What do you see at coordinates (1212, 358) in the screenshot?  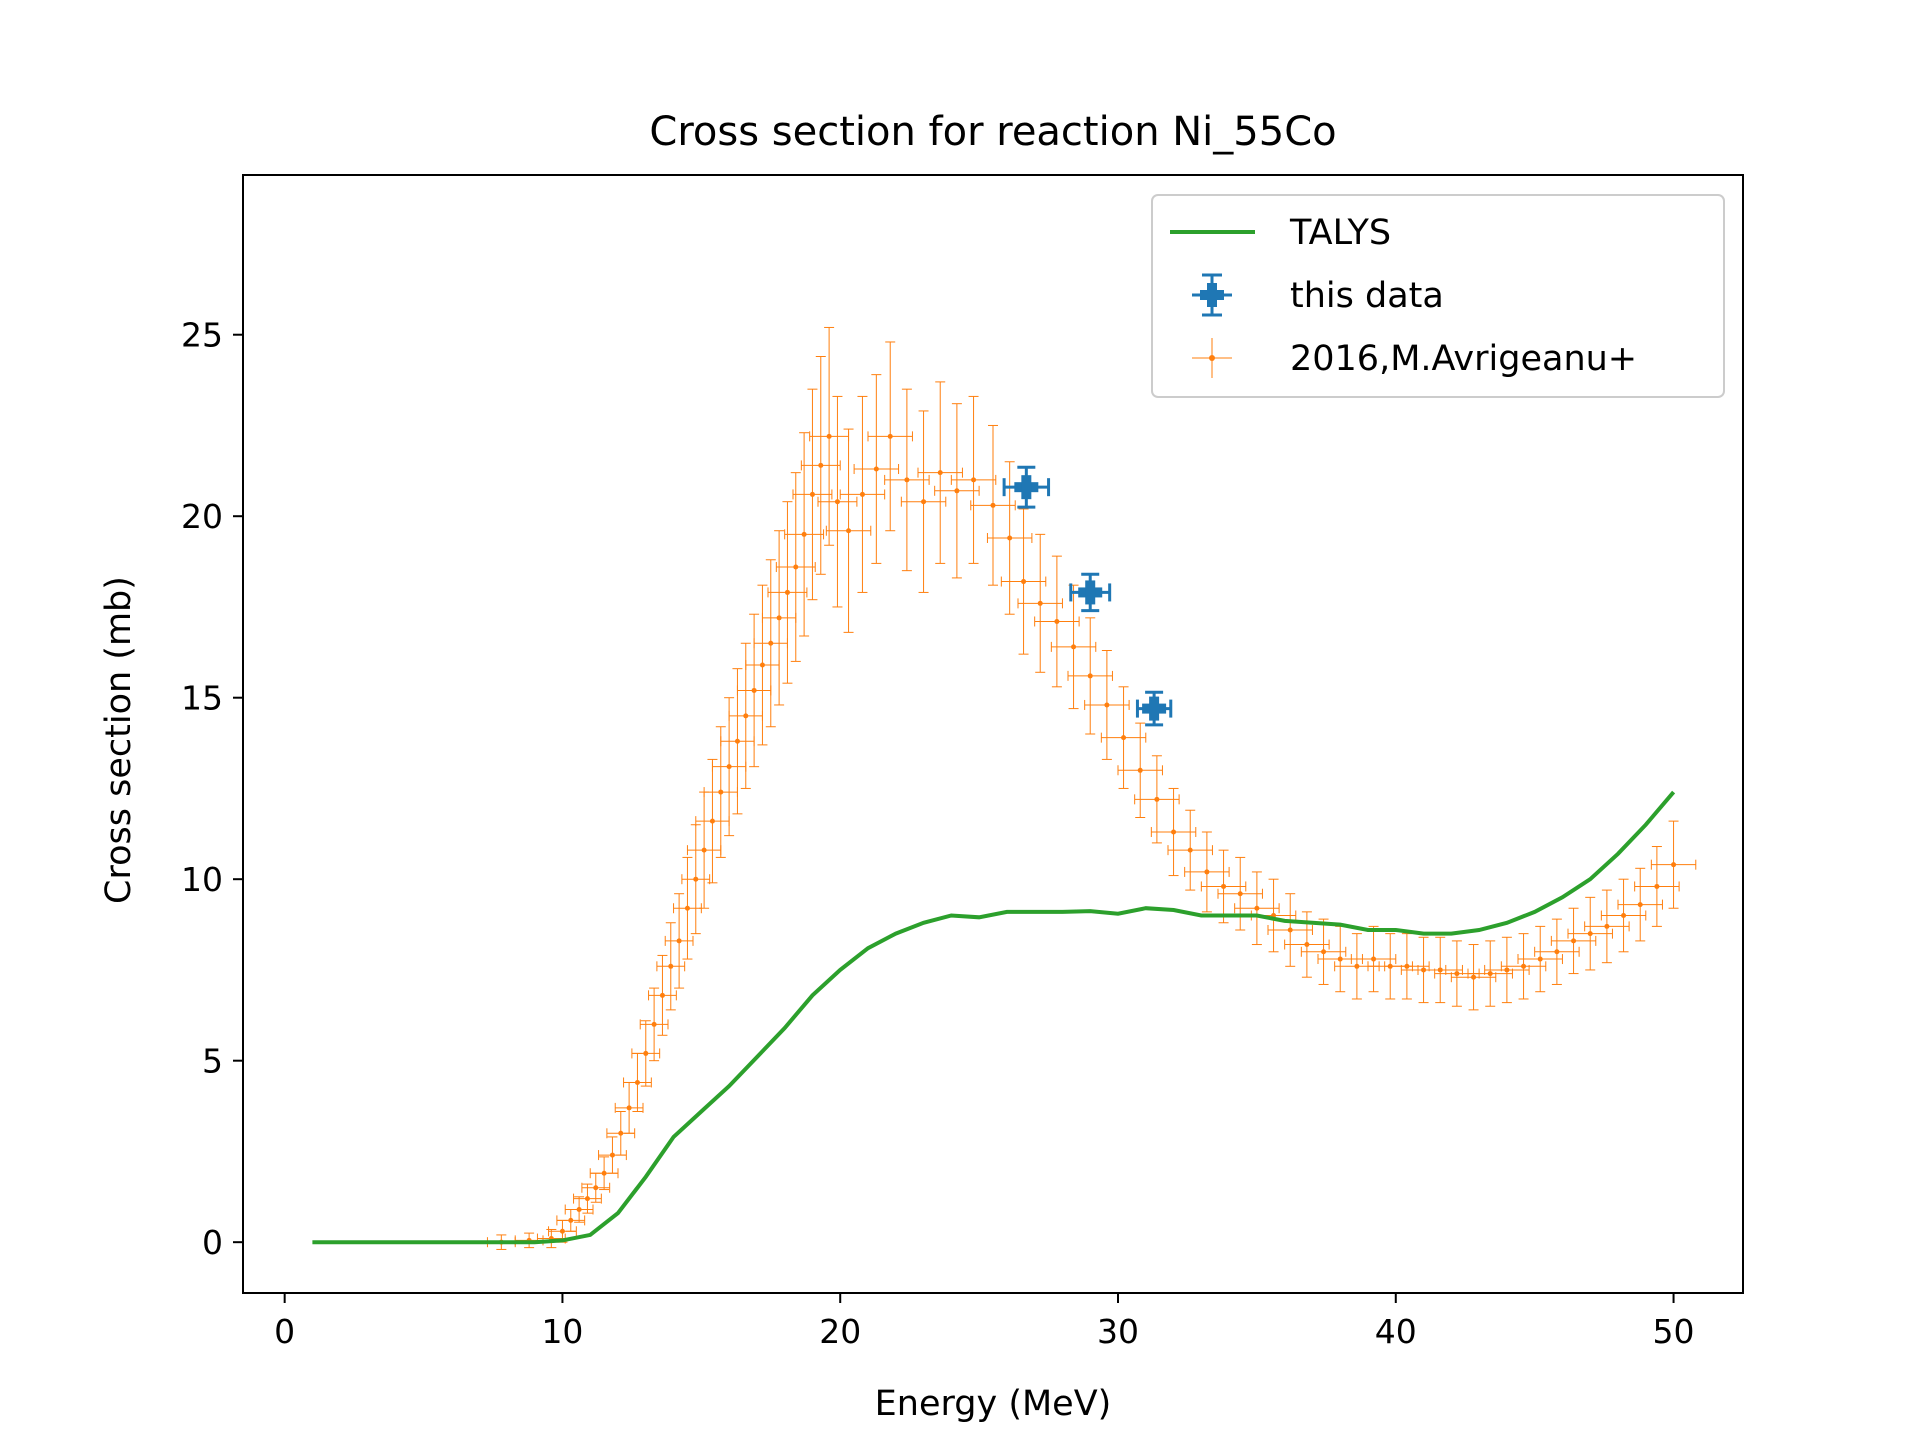 I see `legend-avrigeanu-marker` at bounding box center [1212, 358].